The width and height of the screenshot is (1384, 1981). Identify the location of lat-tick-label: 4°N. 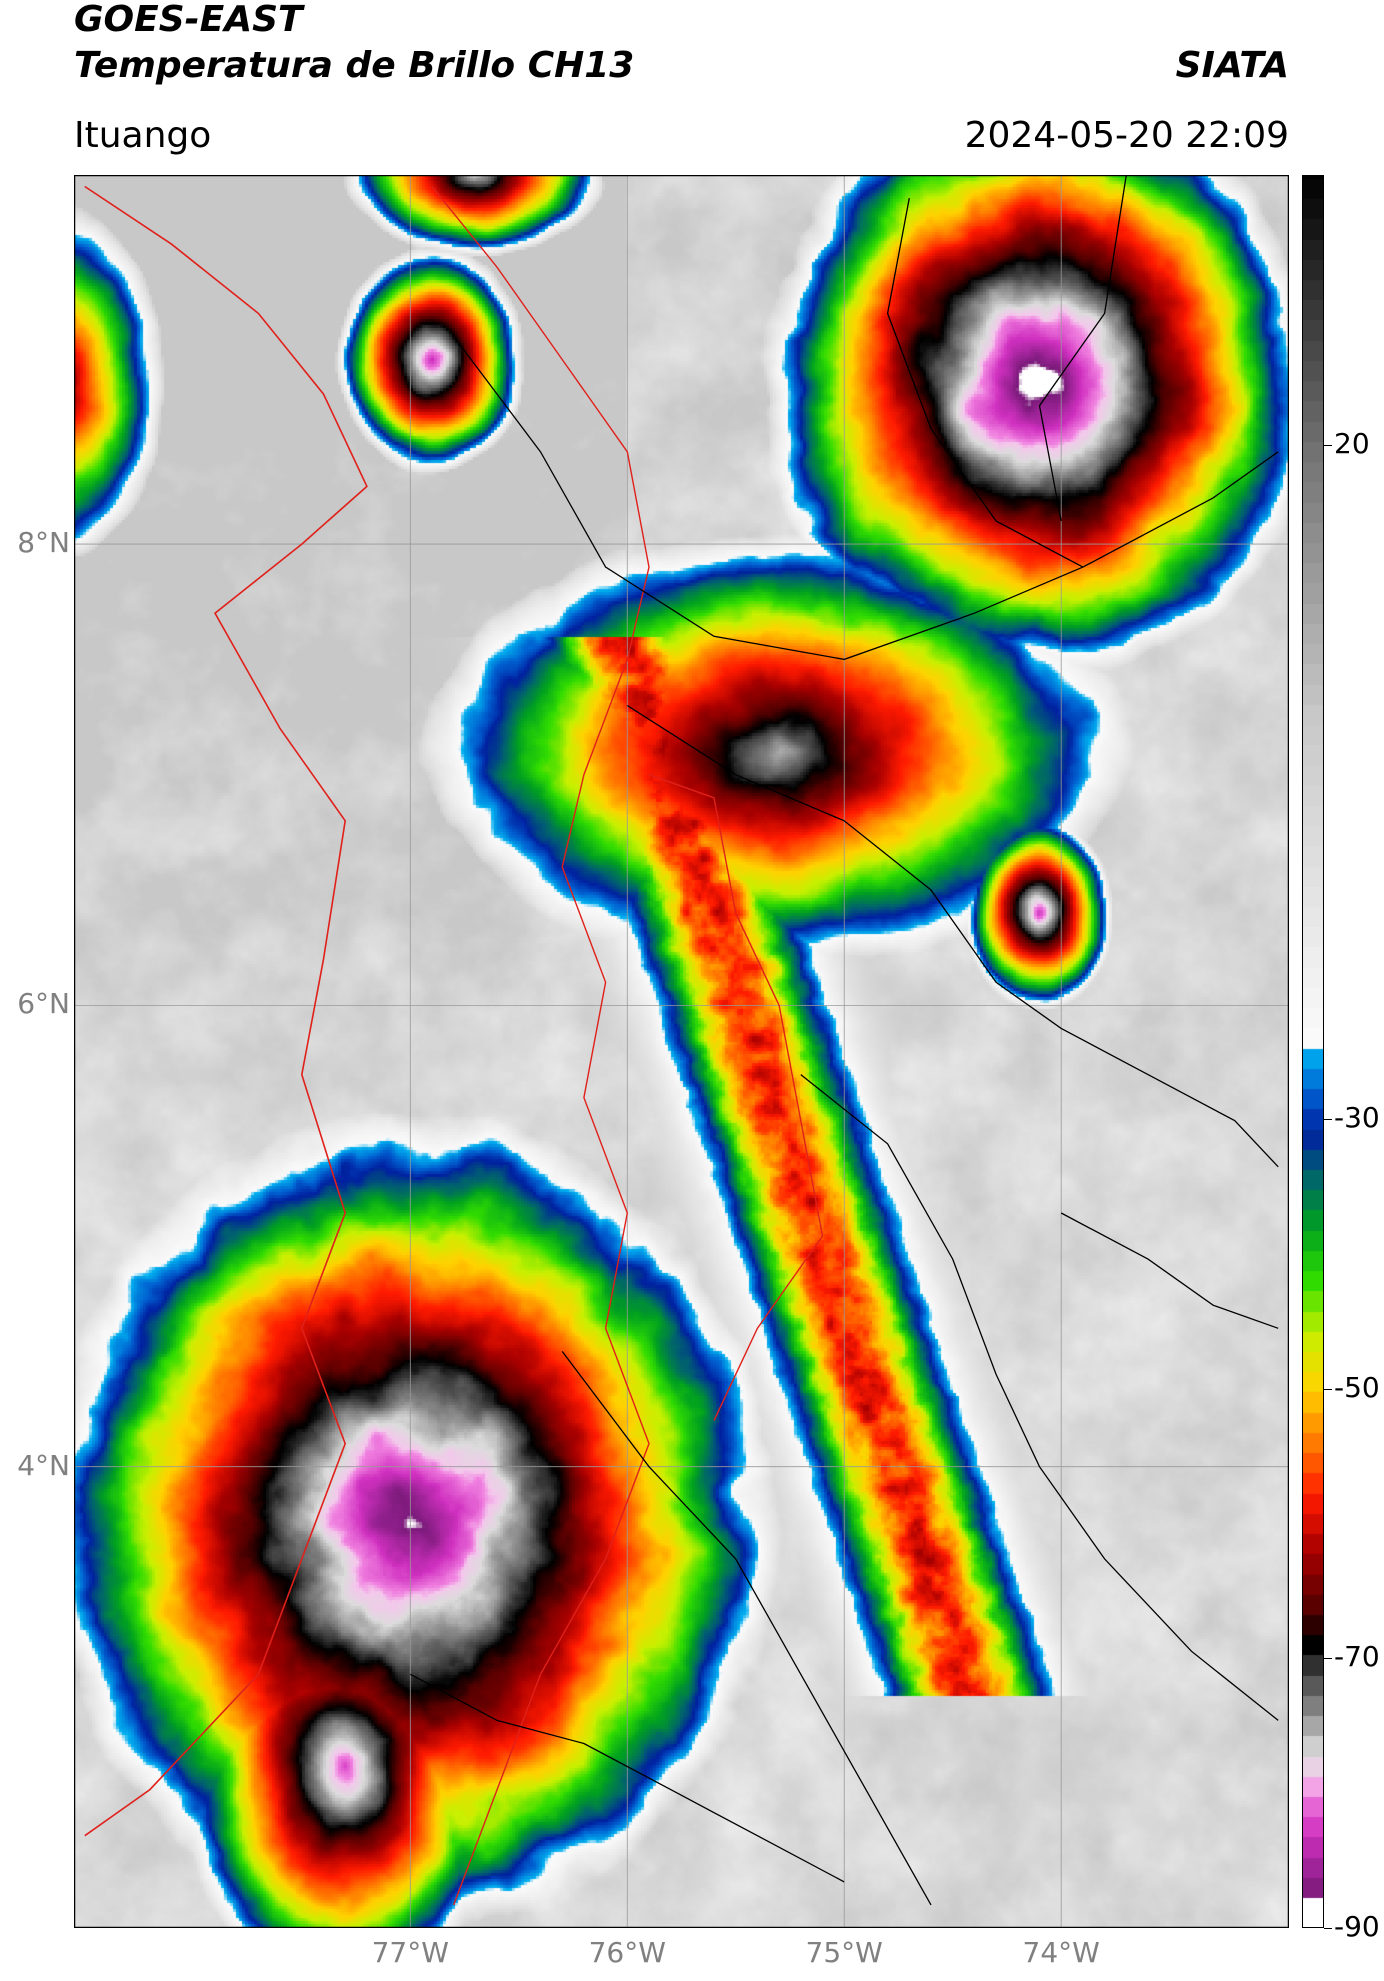
(43, 1465).